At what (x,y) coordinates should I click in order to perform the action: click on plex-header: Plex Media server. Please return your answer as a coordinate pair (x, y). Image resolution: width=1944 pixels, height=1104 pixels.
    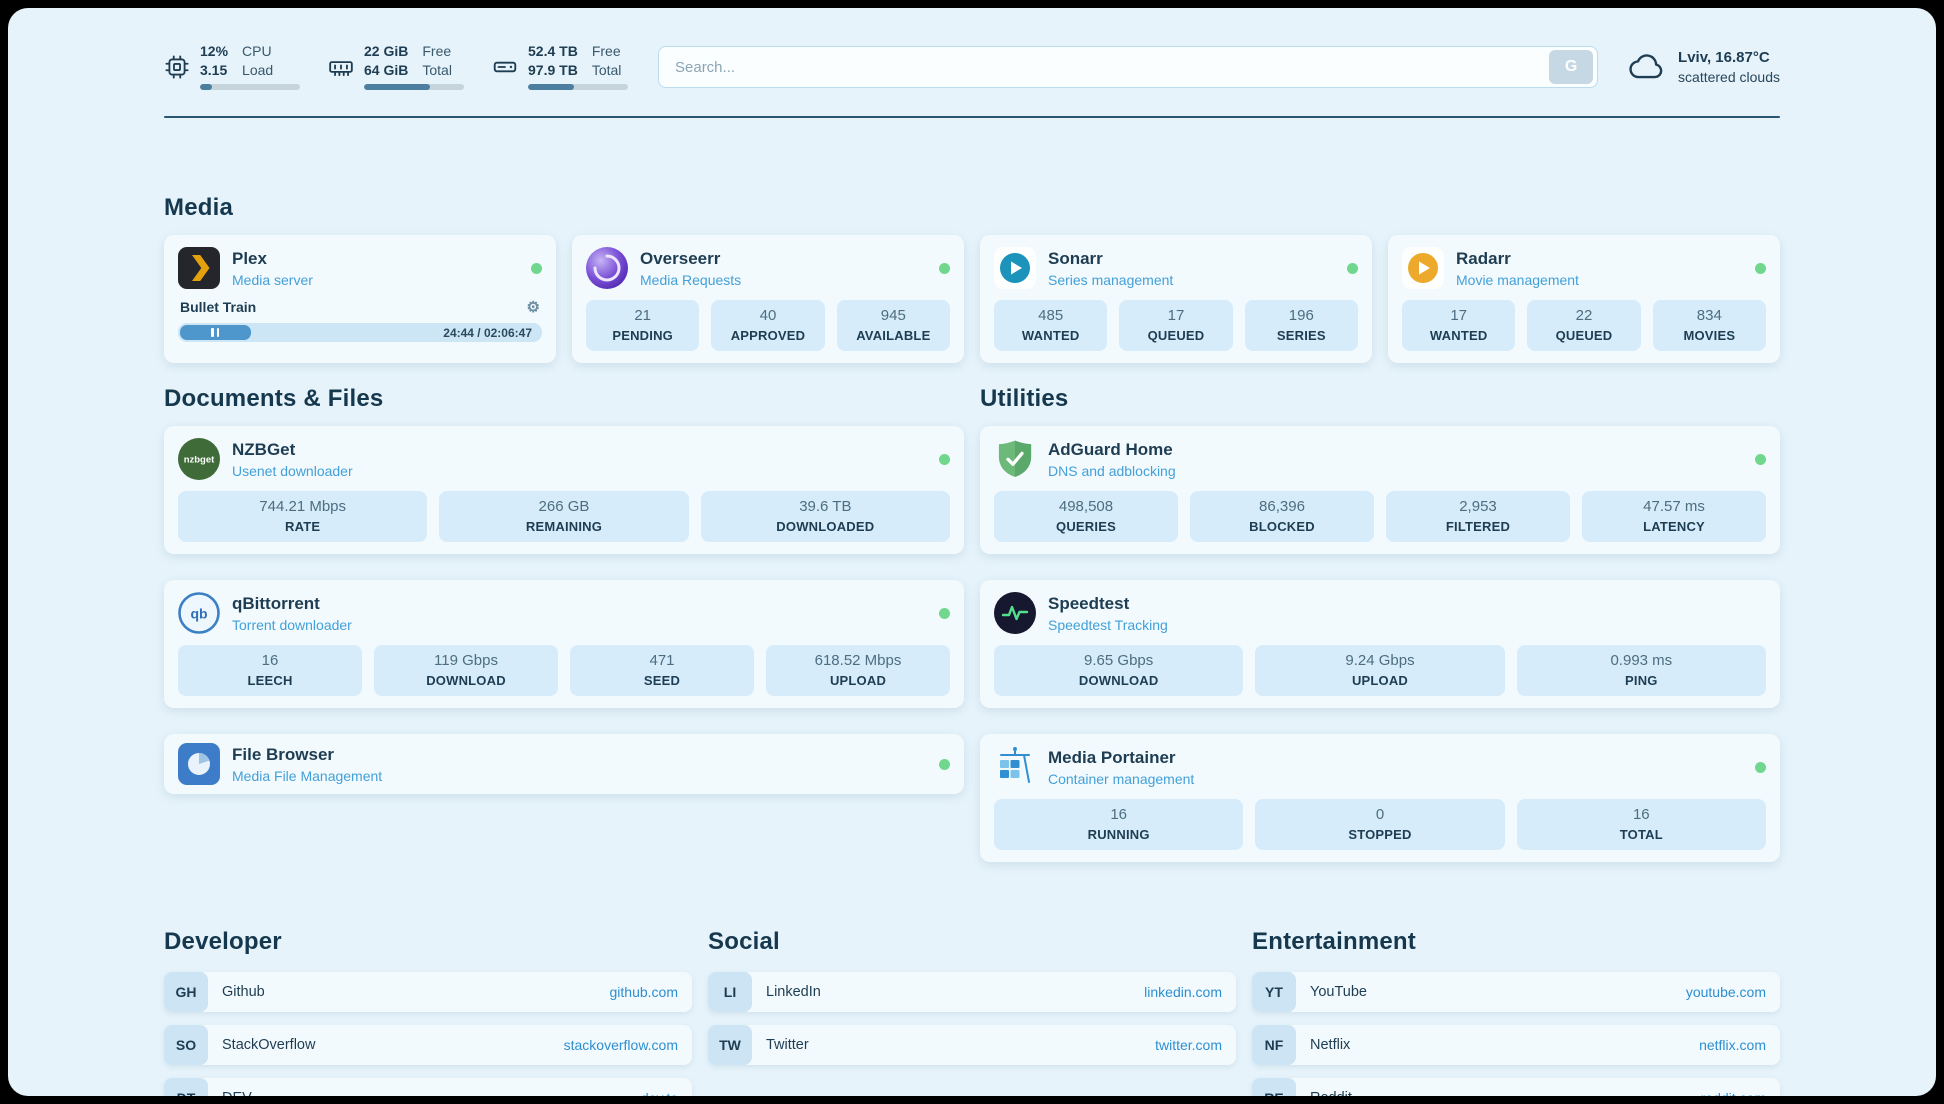
    Looking at the image, I should click on (360, 268).